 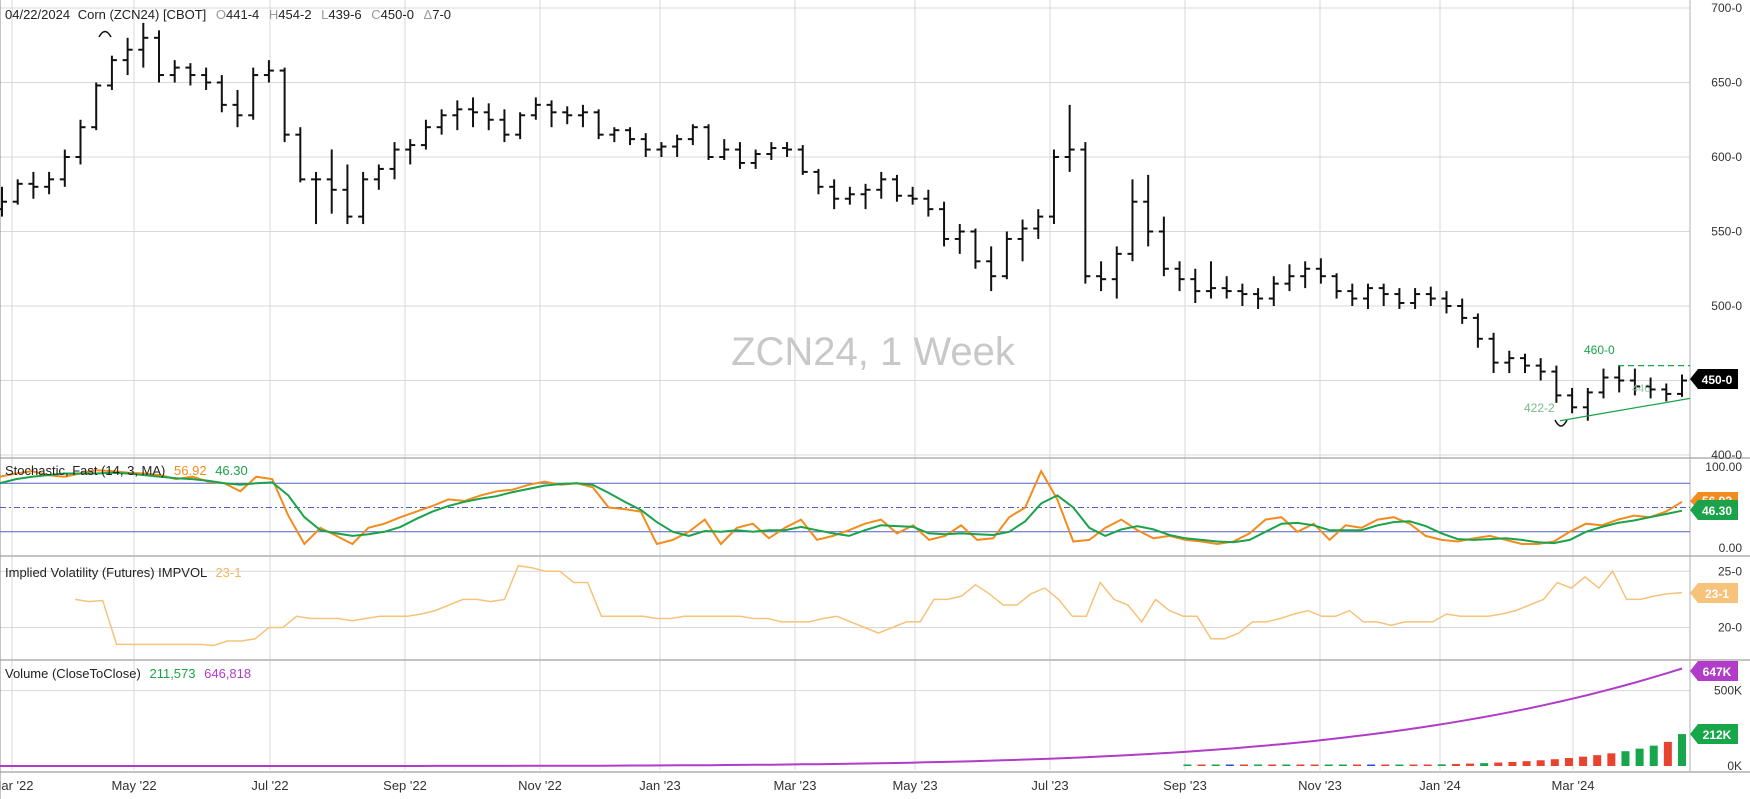 I want to click on support-trendline, so click(x=1625, y=409).